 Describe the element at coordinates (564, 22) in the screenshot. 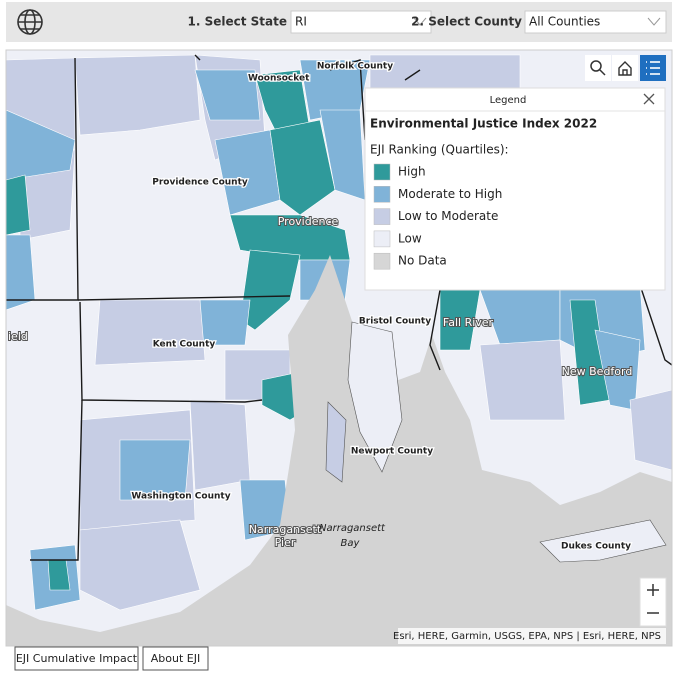

I see `county-value: All Counties` at that location.